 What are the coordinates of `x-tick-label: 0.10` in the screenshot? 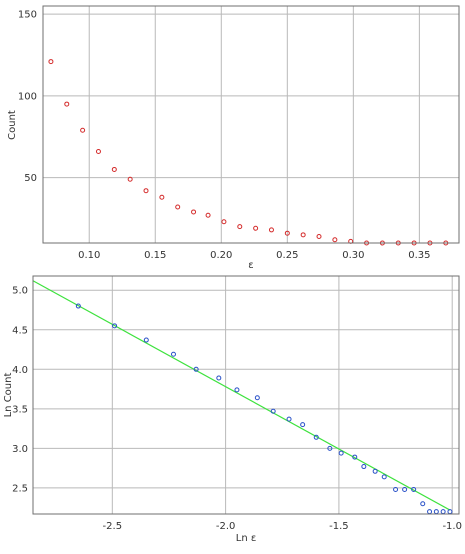 It's located at (89, 255).